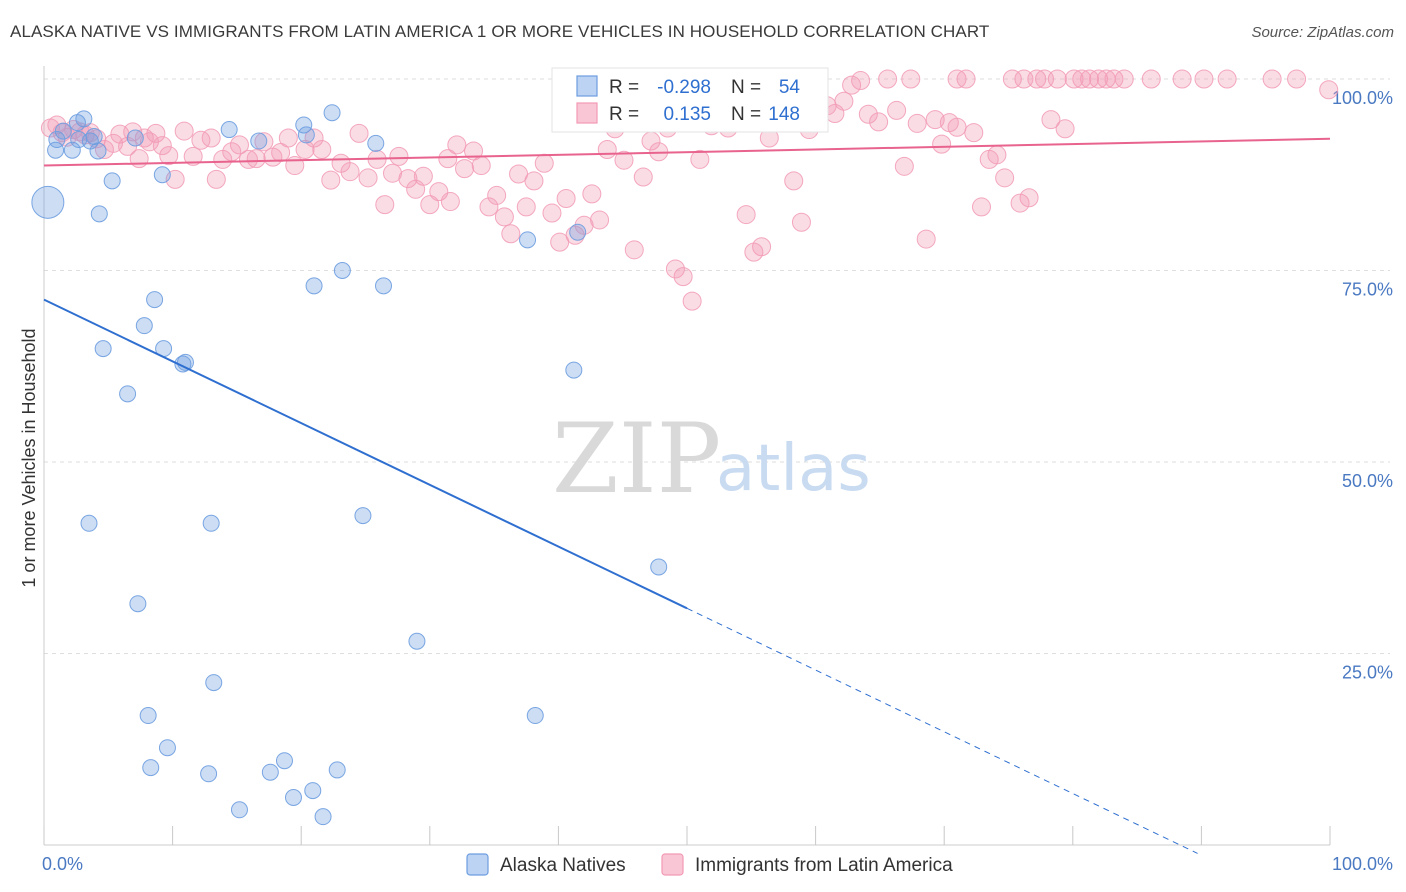 The width and height of the screenshot is (1406, 892). What do you see at coordinates (636, 459) in the screenshot?
I see `watermark-zip: ZIP` at bounding box center [636, 459].